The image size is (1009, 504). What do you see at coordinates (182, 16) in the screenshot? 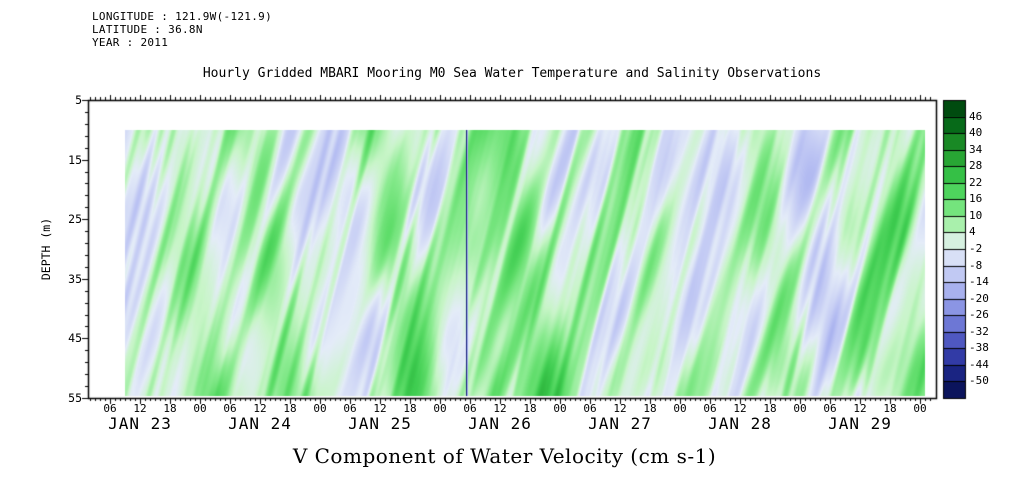
I see `longitude-text: LONGITUDE : 121.9W(-121.9)` at bounding box center [182, 16].